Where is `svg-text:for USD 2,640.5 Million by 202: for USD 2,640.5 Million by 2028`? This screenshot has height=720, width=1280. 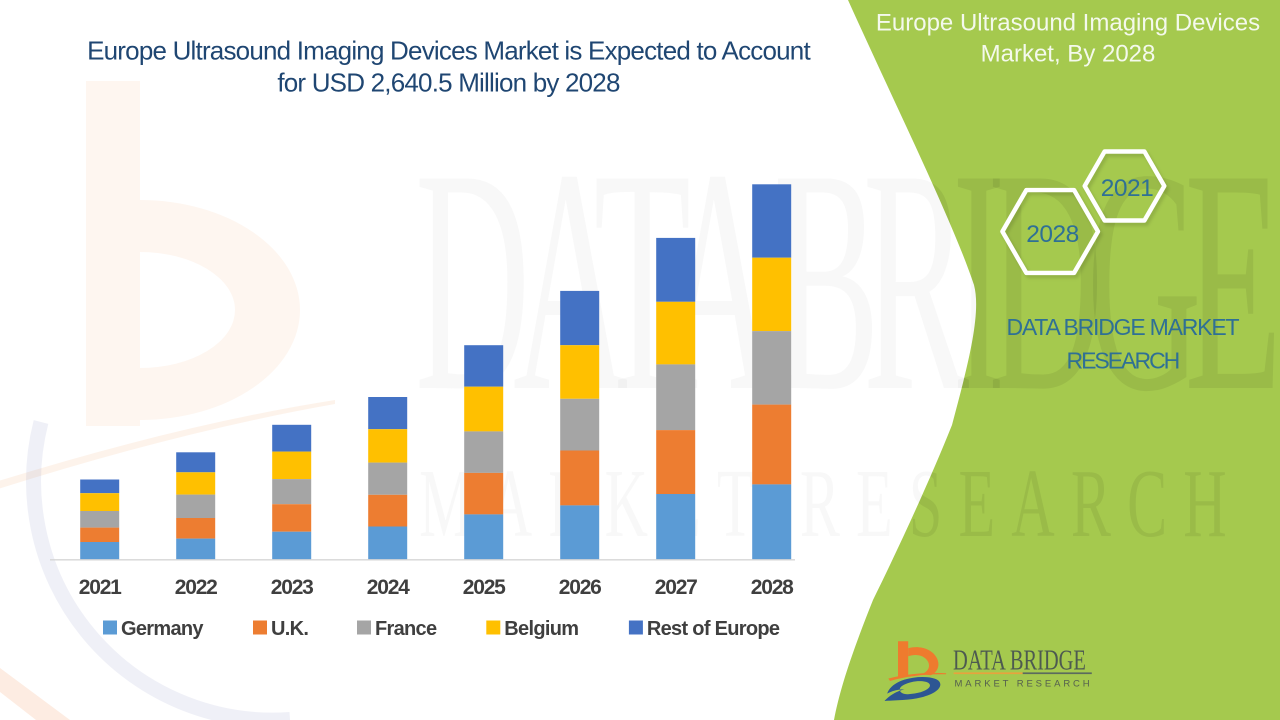 svg-text:for USD 2,640.5 Million by 202: for USD 2,640.5 Million by 2028 is located at coordinates (448, 83).